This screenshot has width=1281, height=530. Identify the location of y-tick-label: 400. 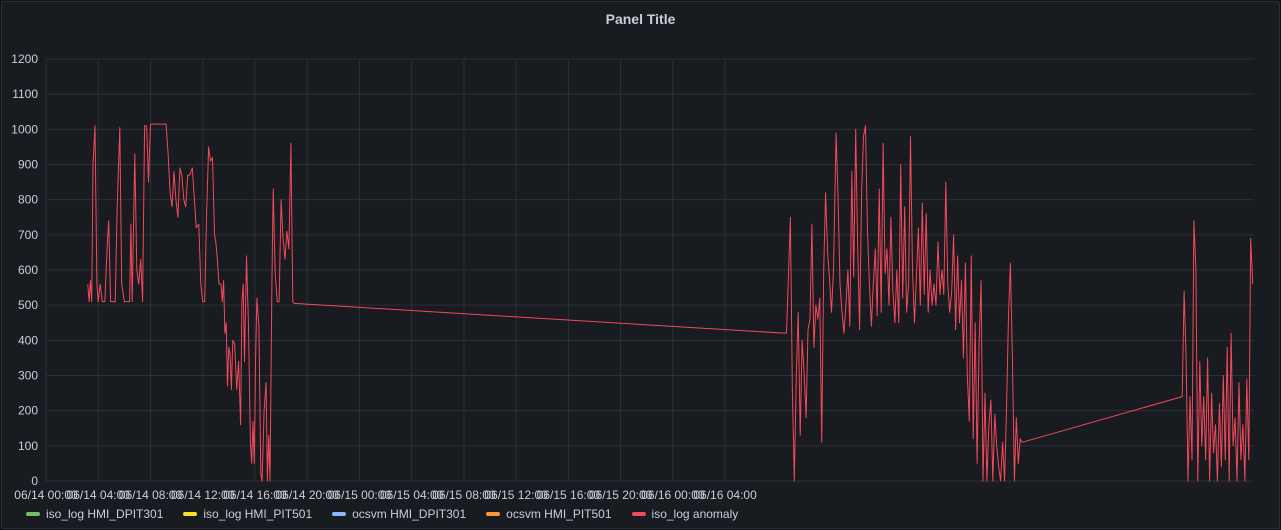
(28, 340).